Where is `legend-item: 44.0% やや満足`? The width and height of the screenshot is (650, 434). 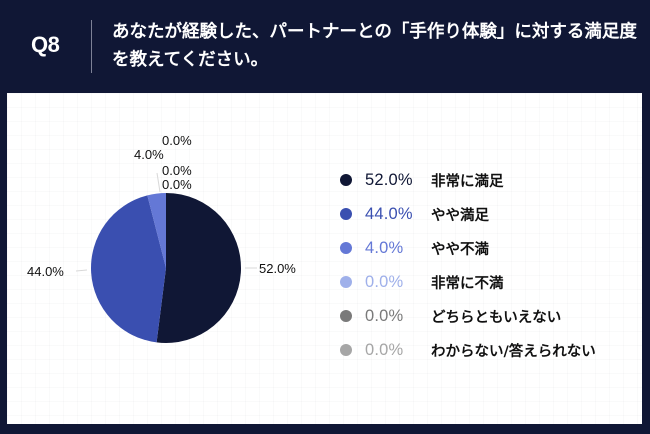
legend-item: 44.0% やや満足 is located at coordinates (468, 214).